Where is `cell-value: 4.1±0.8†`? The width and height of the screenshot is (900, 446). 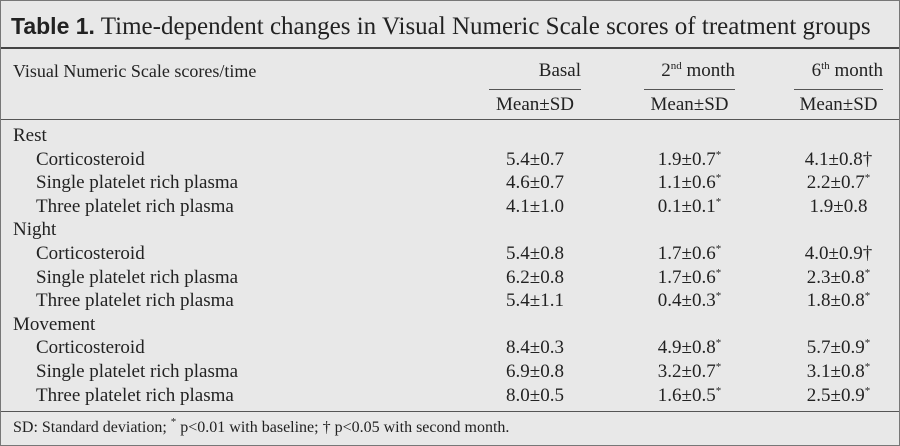 cell-value: 4.1±0.8† is located at coordinates (838, 159).